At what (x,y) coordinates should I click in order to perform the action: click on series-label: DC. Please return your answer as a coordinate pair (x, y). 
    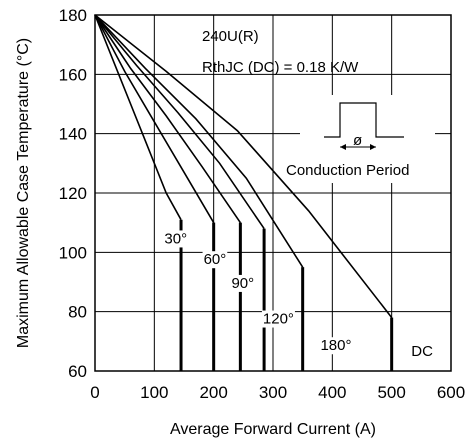
    Looking at the image, I should click on (422, 351).